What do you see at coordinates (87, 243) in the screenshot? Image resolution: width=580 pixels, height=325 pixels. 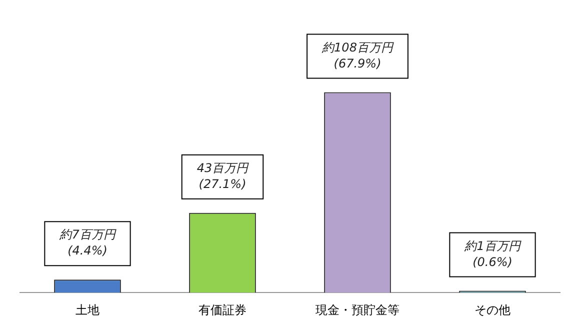 I see `data-label: 約7百万円 (4.4%)` at bounding box center [87, 243].